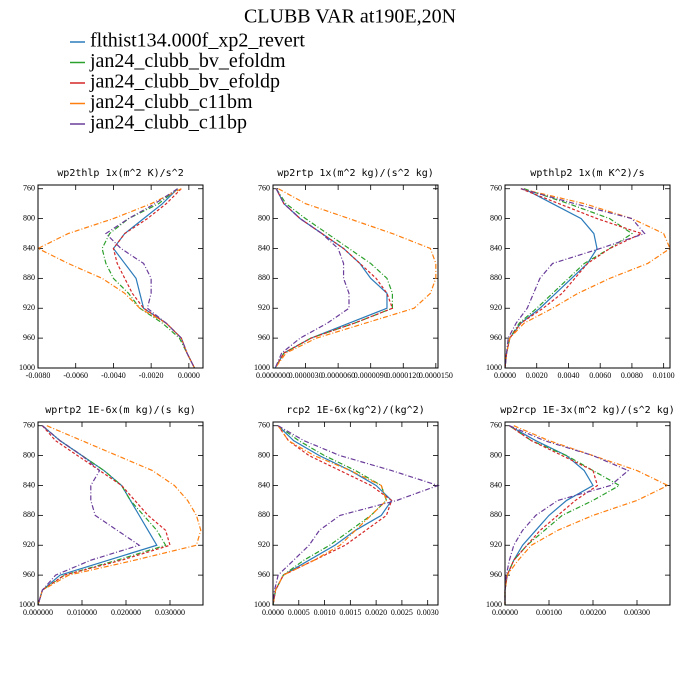 The height and width of the screenshot is (700, 700). I want to click on x-tick-label: 0.0015, so click(350, 612).